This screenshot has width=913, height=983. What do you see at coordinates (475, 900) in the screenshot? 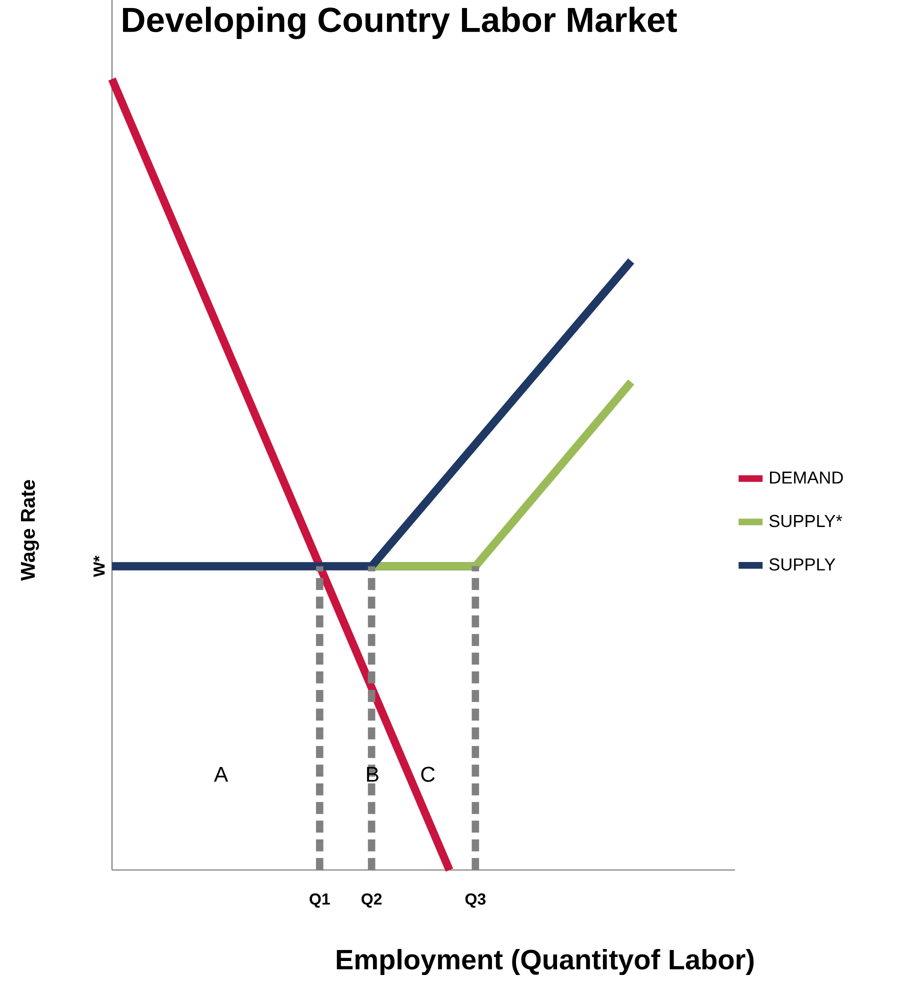
I see `x-tick-label: Q3` at bounding box center [475, 900].